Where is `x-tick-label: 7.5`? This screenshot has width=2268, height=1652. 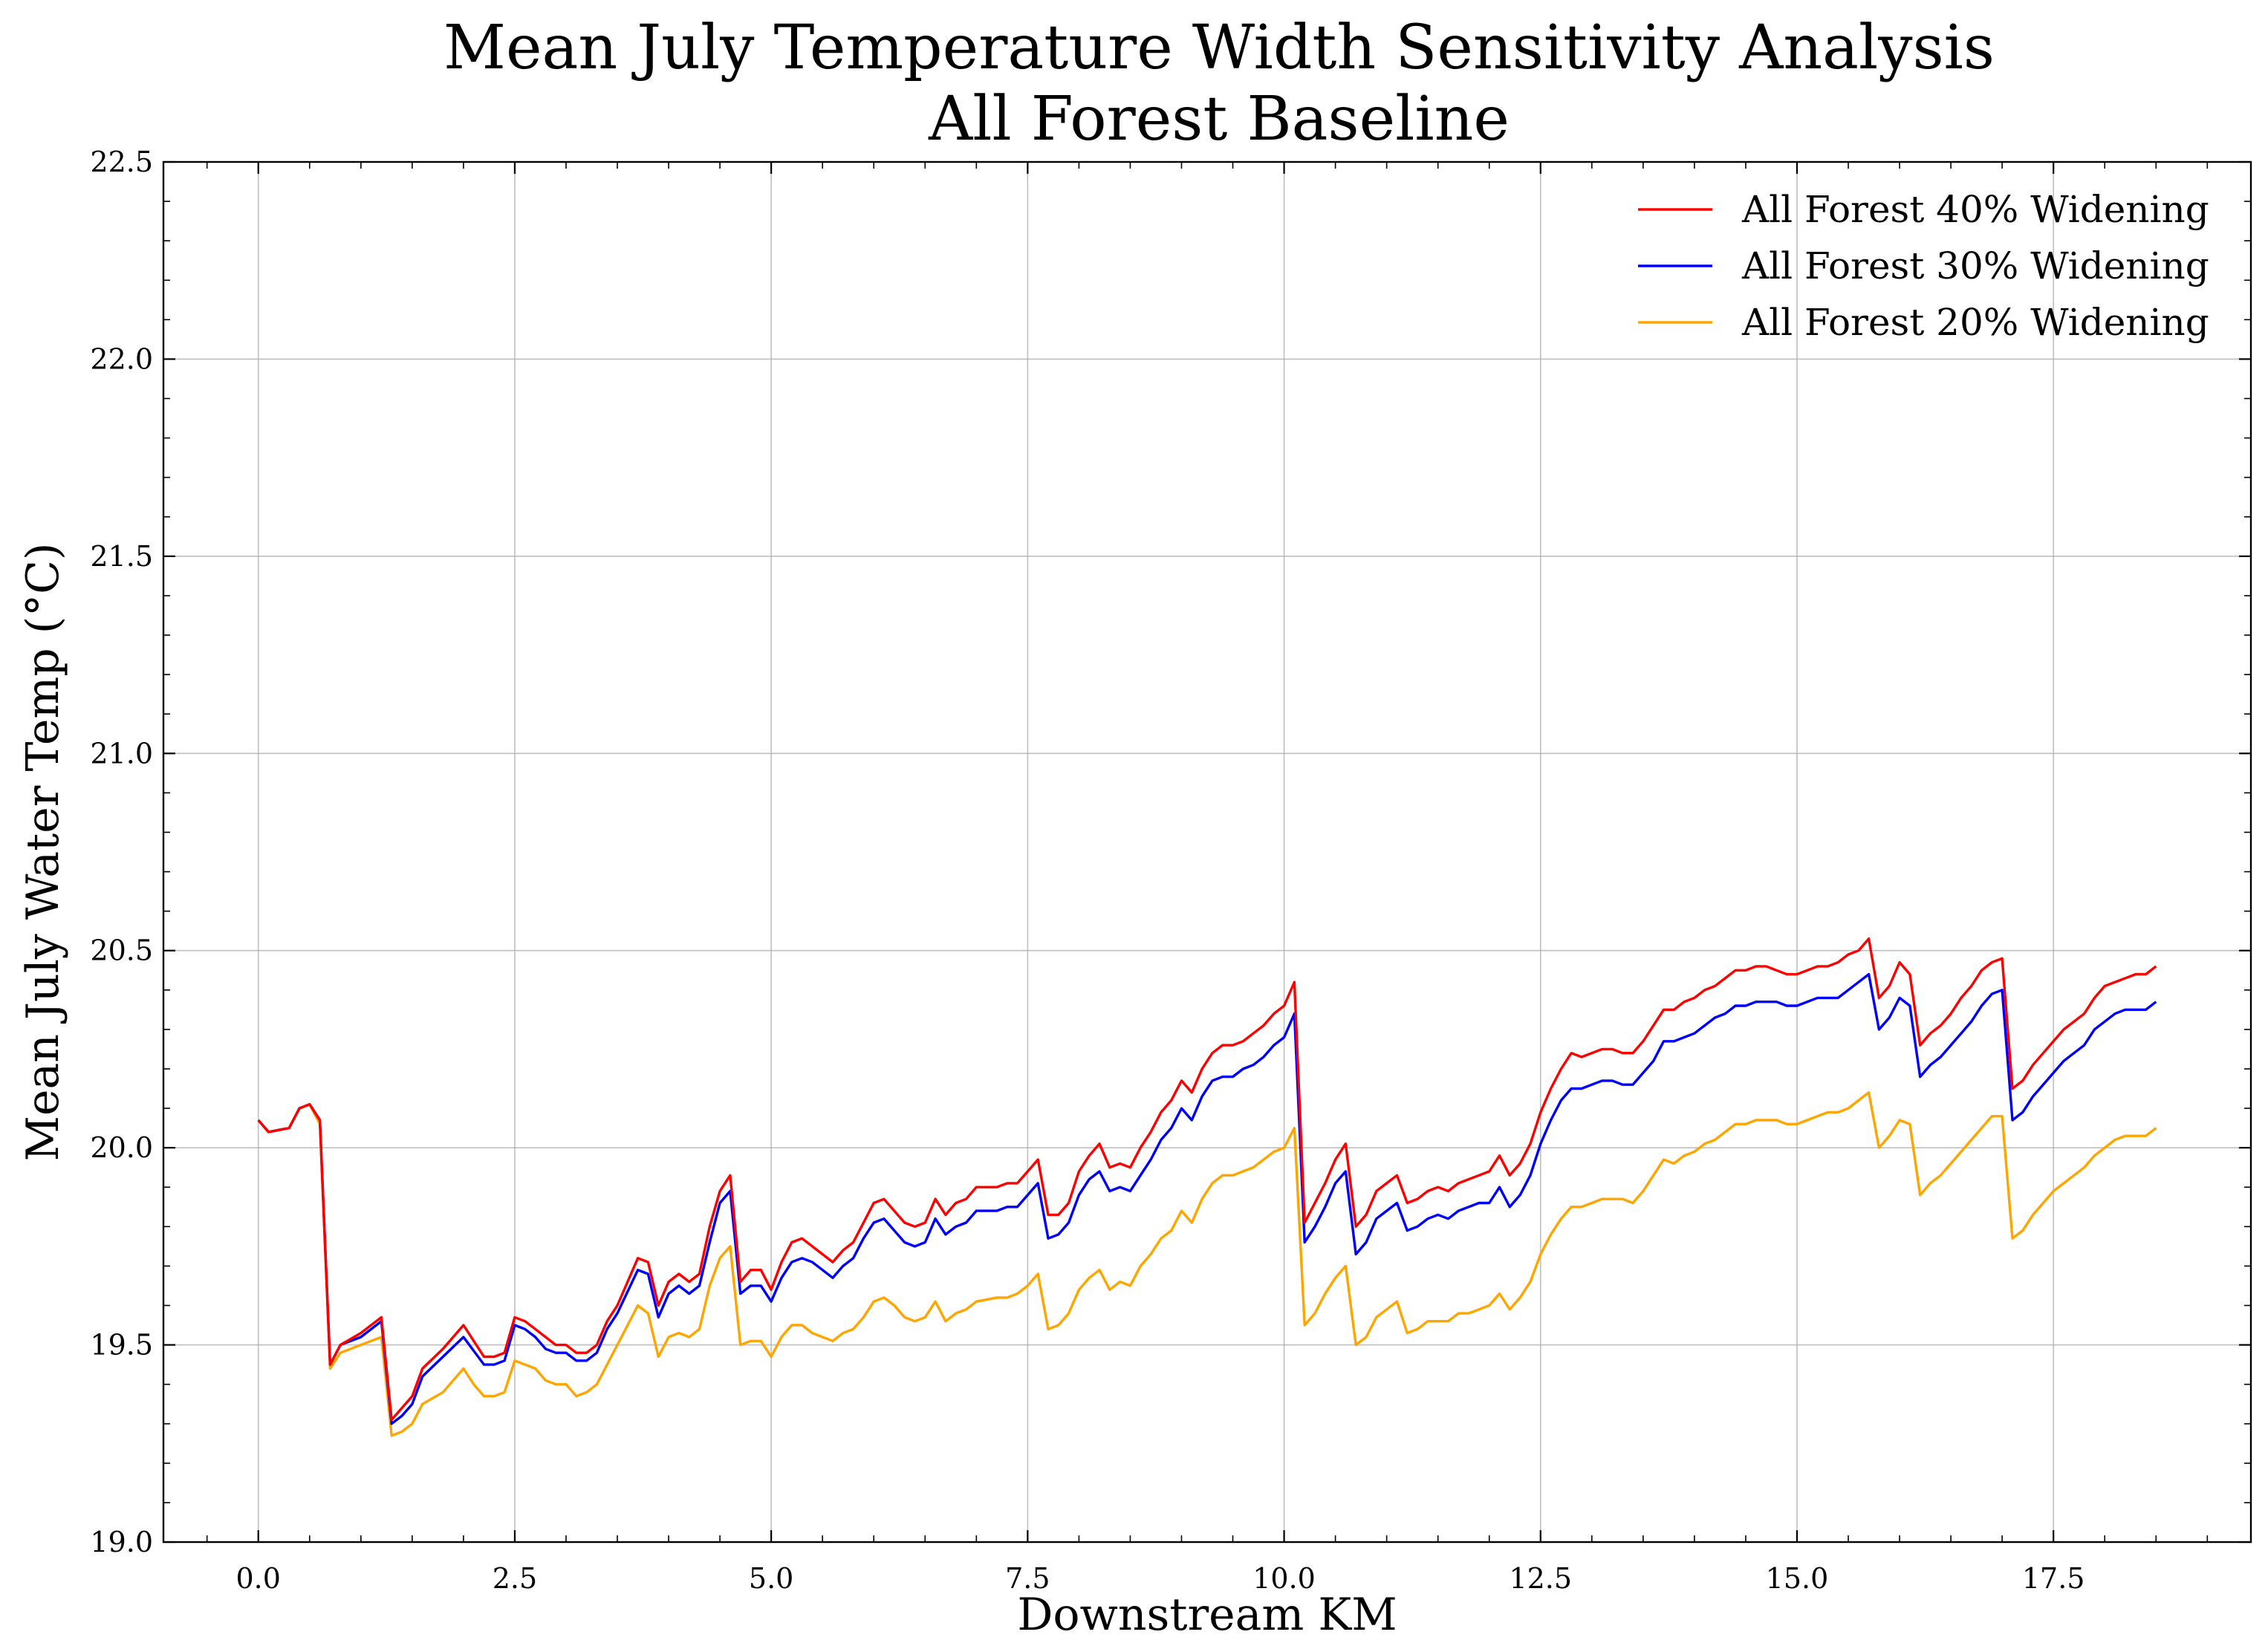 x-tick-label: 7.5 is located at coordinates (1027, 1579).